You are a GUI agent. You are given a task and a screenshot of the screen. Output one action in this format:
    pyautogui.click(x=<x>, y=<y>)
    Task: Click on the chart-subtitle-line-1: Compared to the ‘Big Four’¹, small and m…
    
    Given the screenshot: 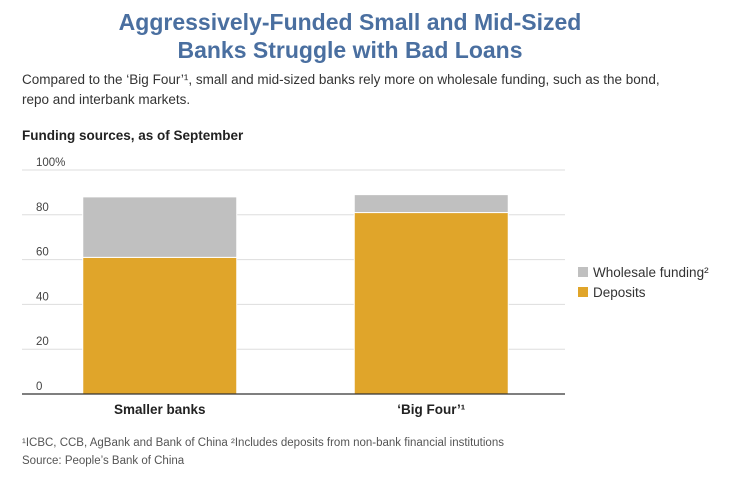 What is the action you would take?
    pyautogui.click(x=341, y=79)
    